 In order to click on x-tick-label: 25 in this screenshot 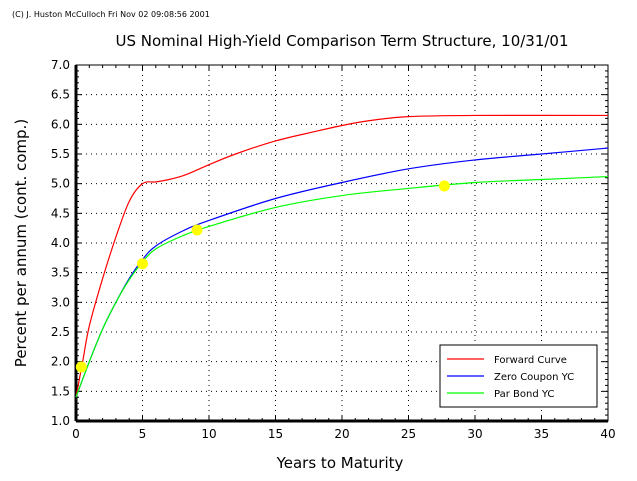, I will do `click(408, 434)`.